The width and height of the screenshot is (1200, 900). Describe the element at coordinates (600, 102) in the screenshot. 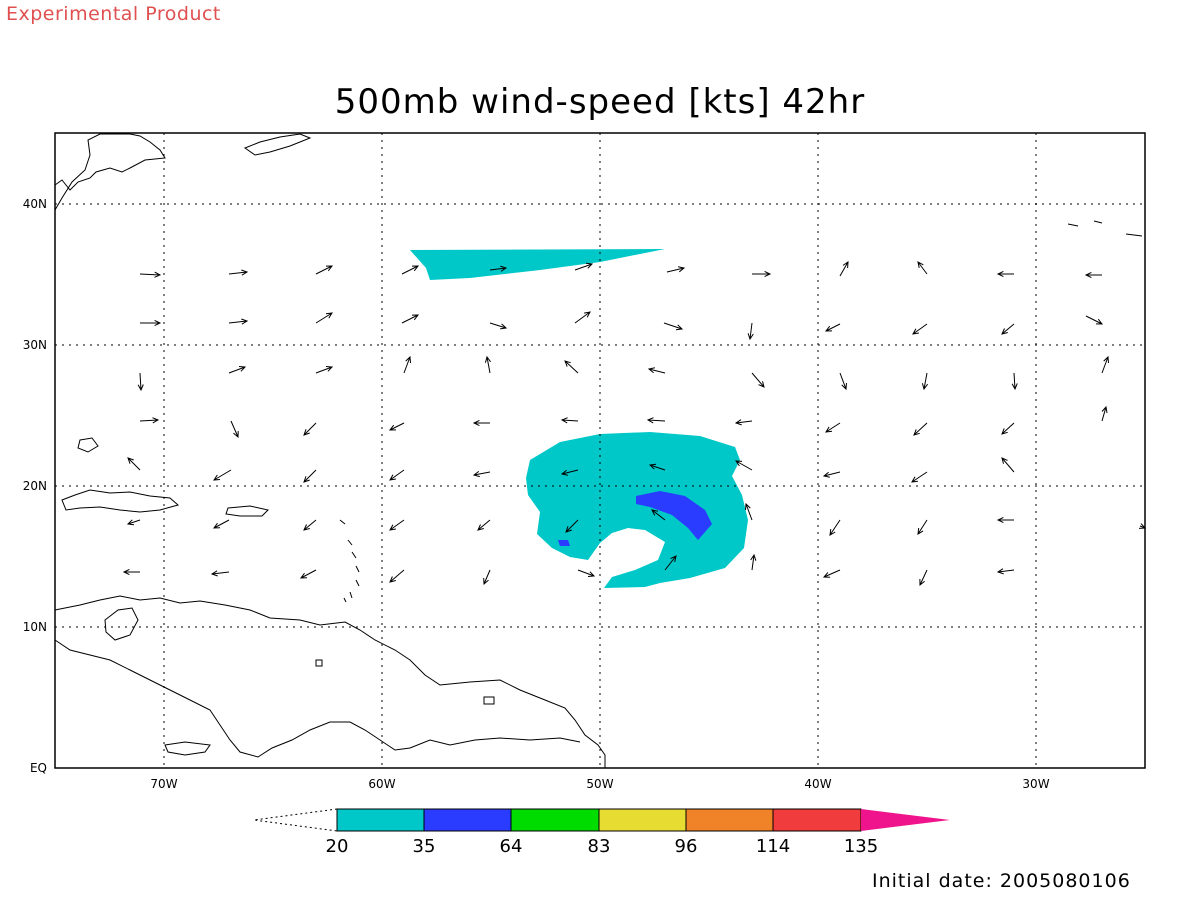

I see `chart-title: 500mb wind-speed [kts] 42hr` at that location.